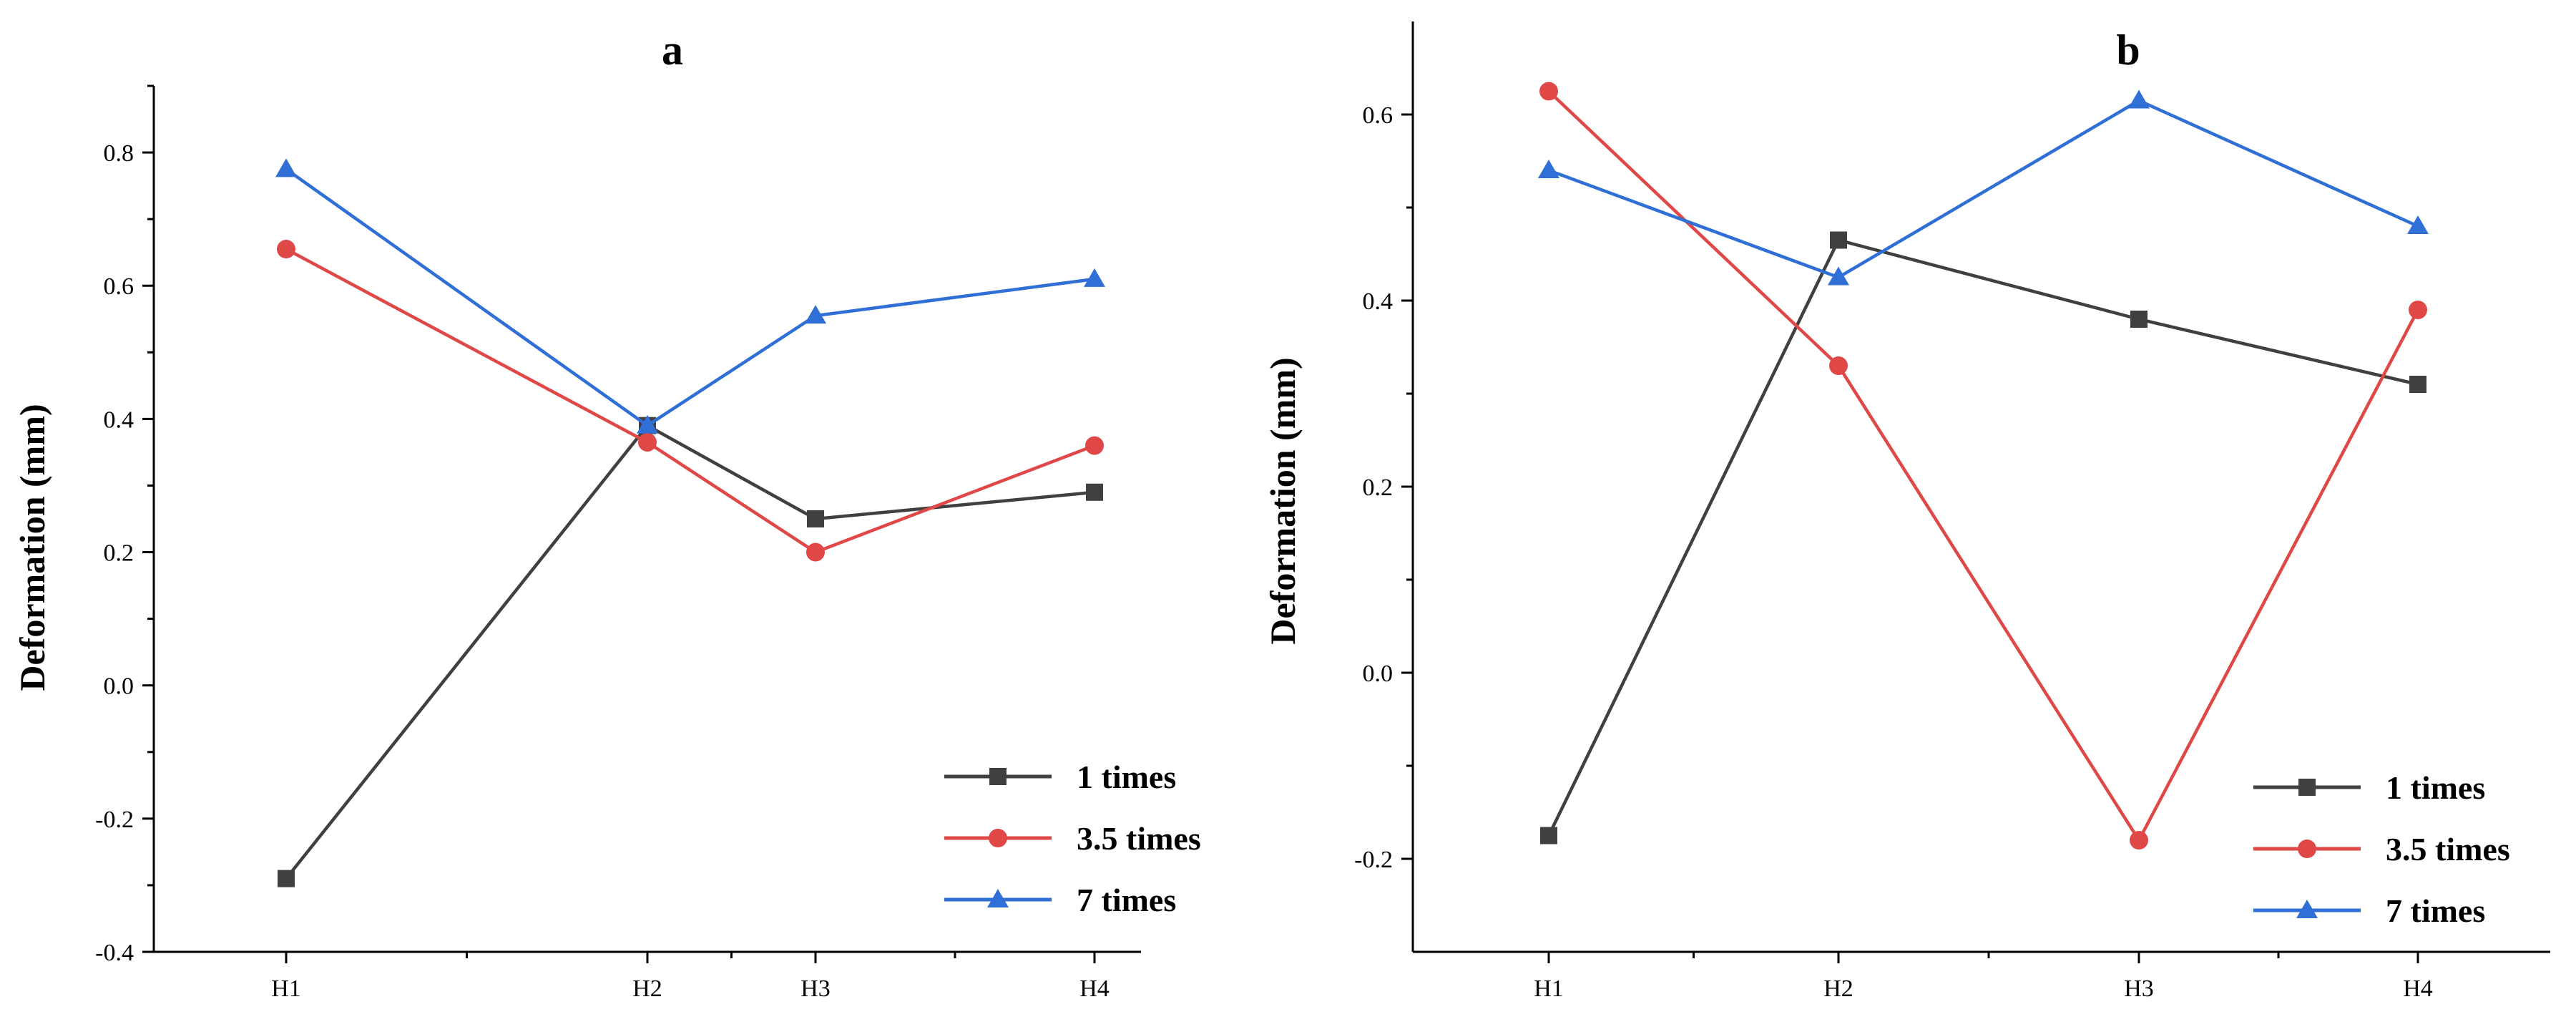 The height and width of the screenshot is (1027, 2576). I want to click on series-line-1-times, so click(690, 652).